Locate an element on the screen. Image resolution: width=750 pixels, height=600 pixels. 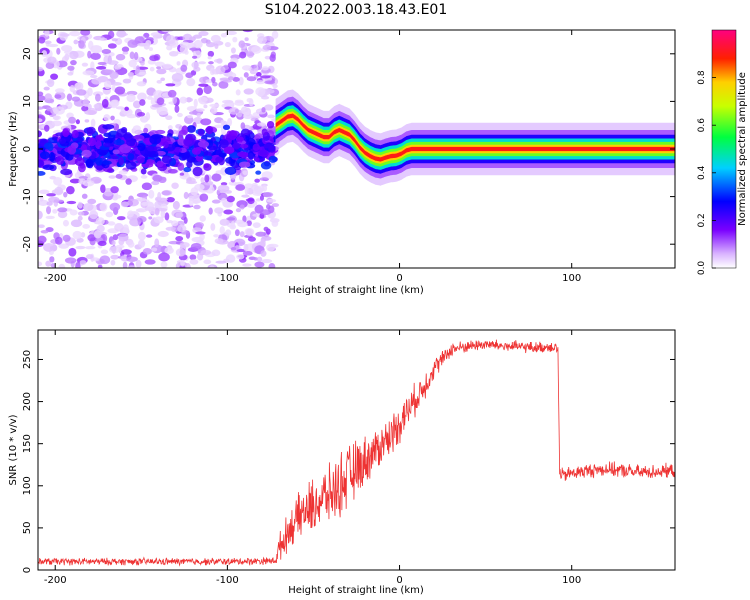
colorbar-ticks: 0.0 0.2 0.4 0.6 0.8 is located at coordinates (706, 172).